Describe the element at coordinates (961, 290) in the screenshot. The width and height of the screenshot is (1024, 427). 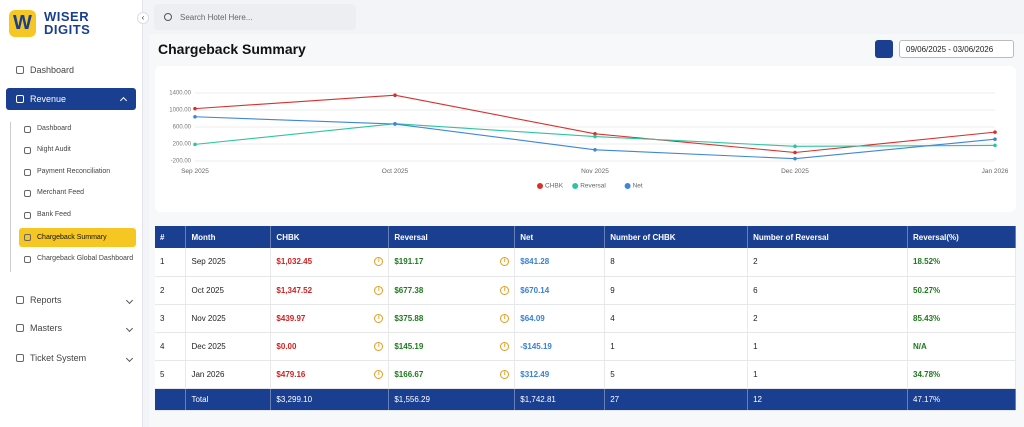
I see `cell: 50.27%` at that location.